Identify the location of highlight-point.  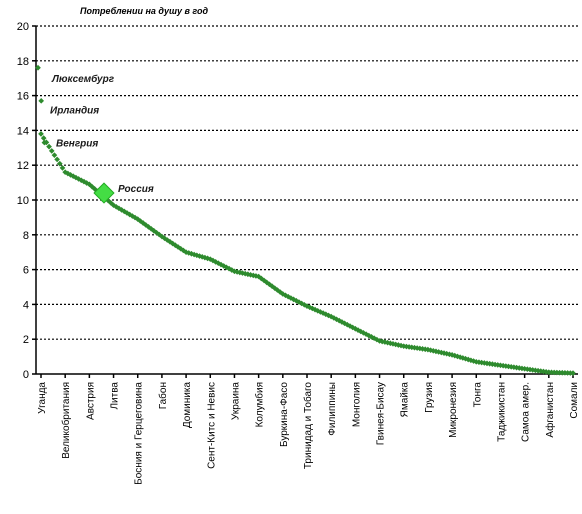
(104, 193).